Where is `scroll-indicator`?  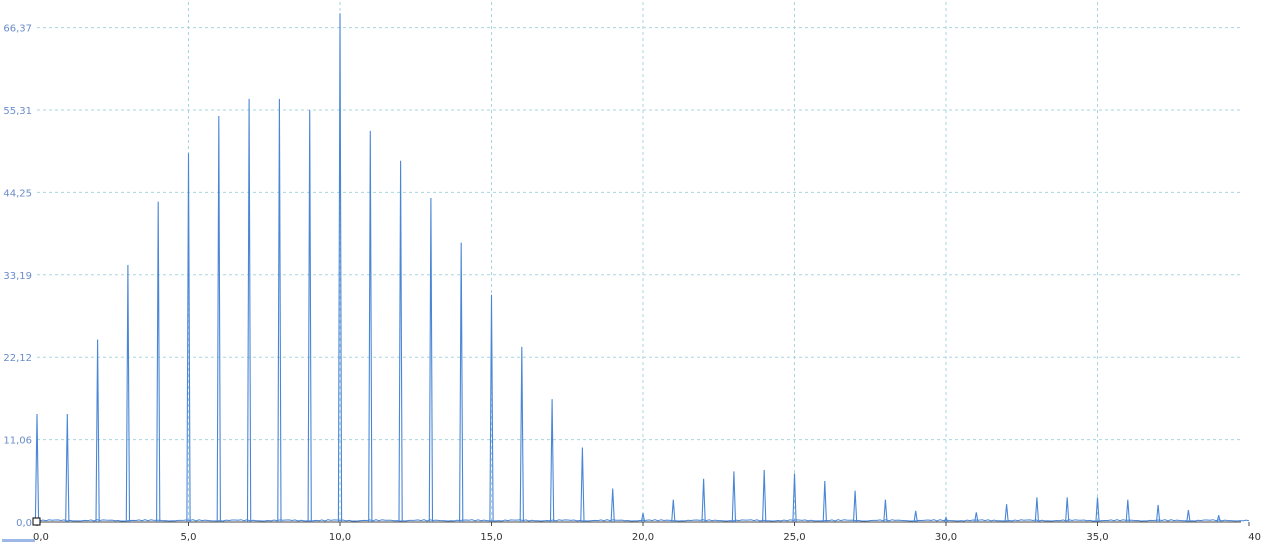 scroll-indicator is located at coordinates (18, 540).